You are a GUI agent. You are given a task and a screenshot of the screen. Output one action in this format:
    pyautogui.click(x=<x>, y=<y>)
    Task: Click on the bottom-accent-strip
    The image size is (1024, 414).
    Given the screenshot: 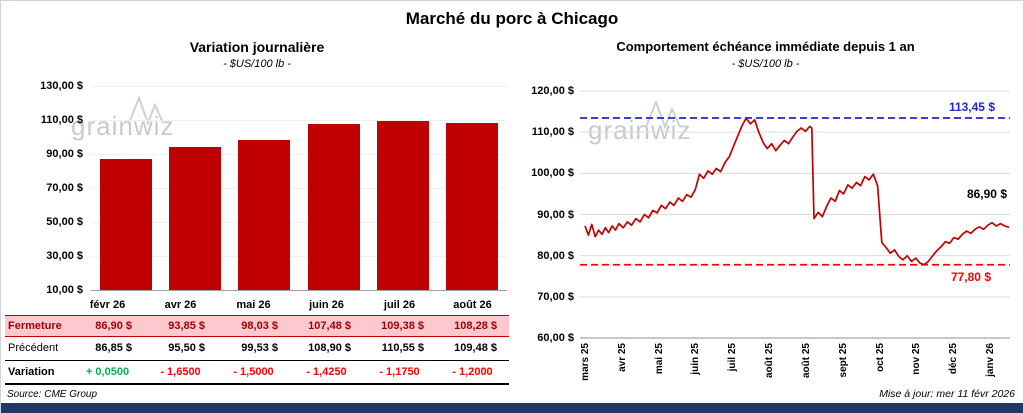 What is the action you would take?
    pyautogui.click(x=512, y=408)
    